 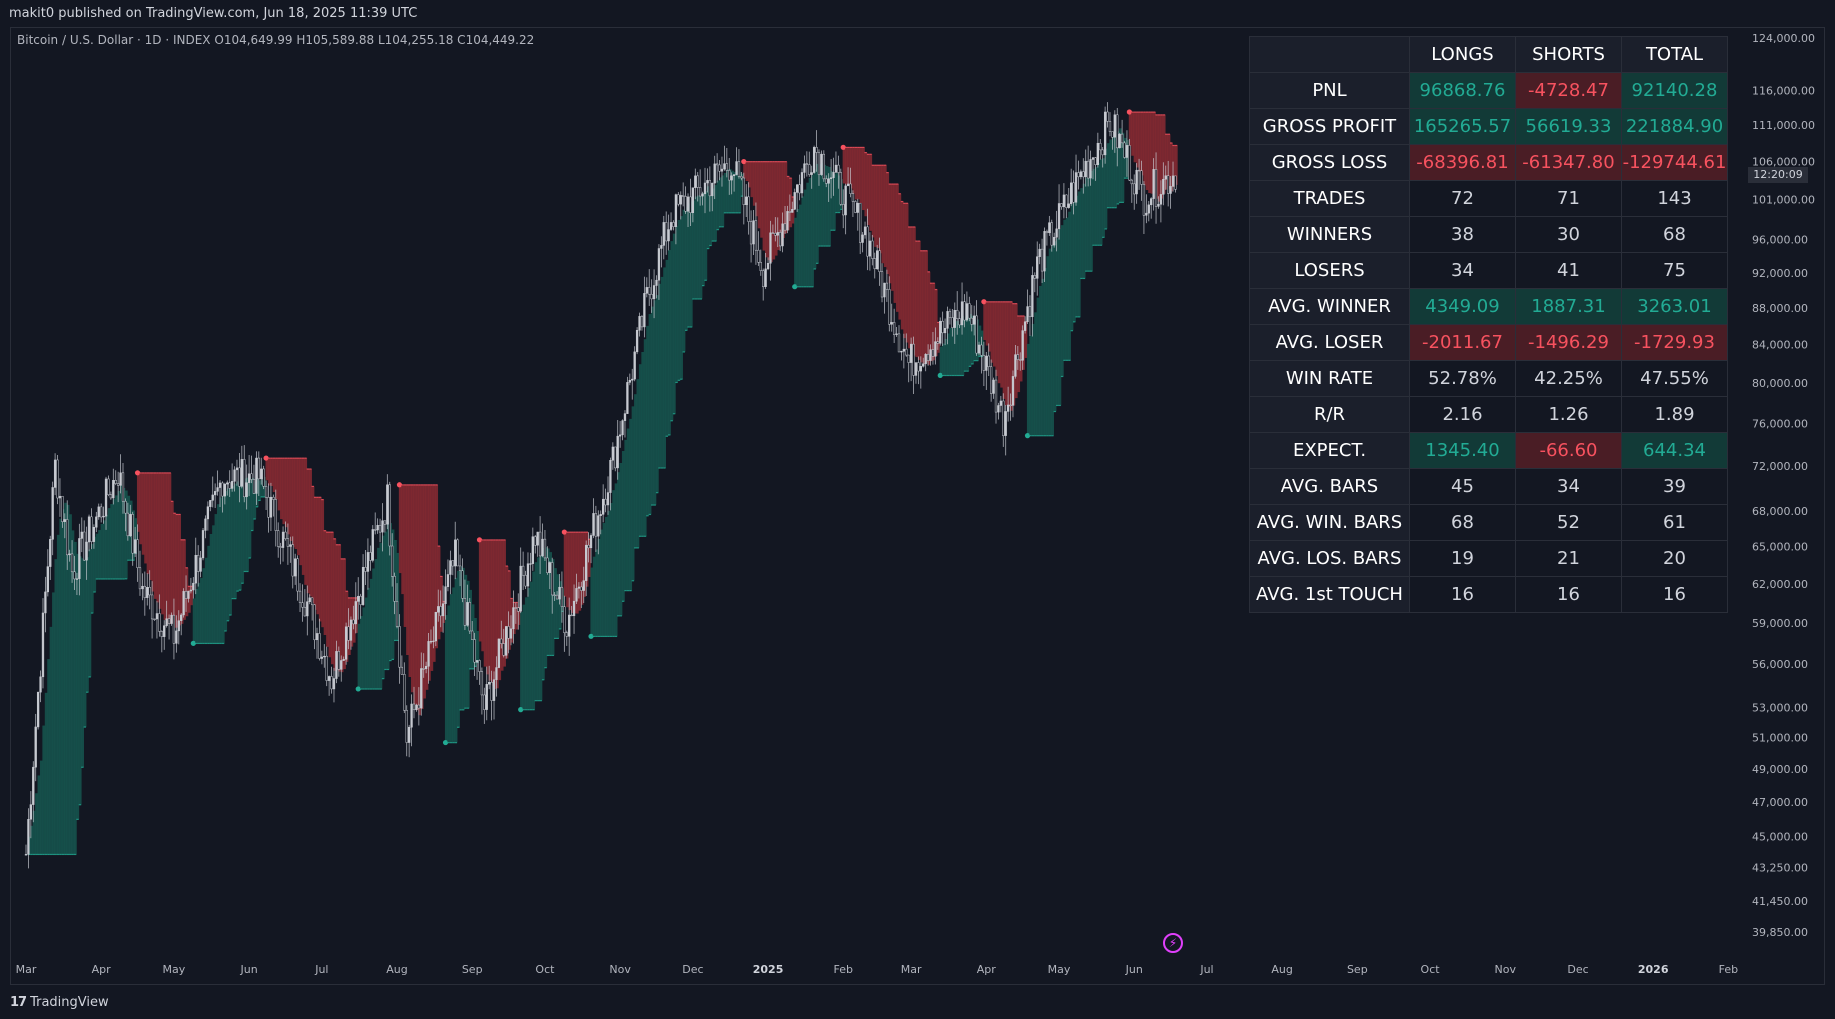 I want to click on lightning-icon: ⚡, so click(x=1173, y=943).